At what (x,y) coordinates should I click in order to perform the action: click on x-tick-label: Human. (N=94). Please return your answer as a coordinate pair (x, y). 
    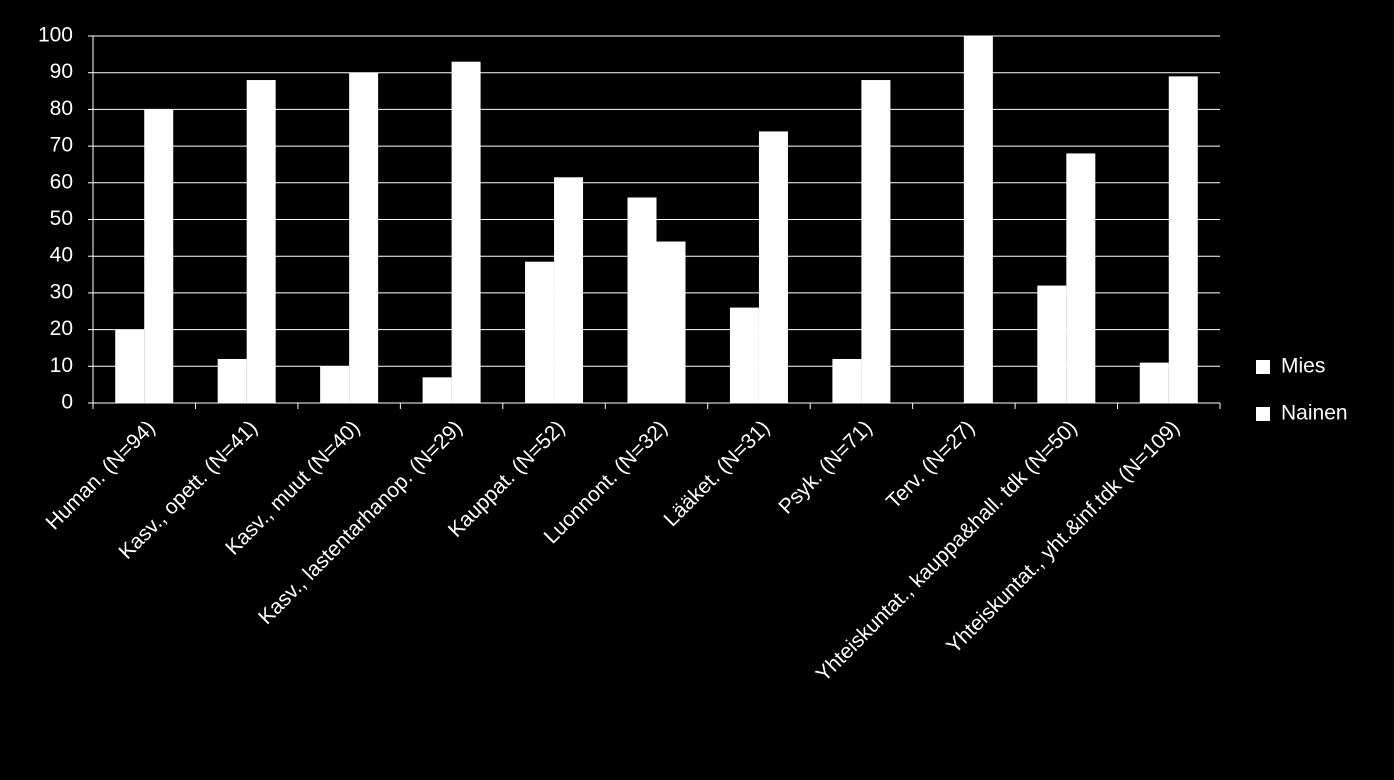
    Looking at the image, I should click on (100, 475).